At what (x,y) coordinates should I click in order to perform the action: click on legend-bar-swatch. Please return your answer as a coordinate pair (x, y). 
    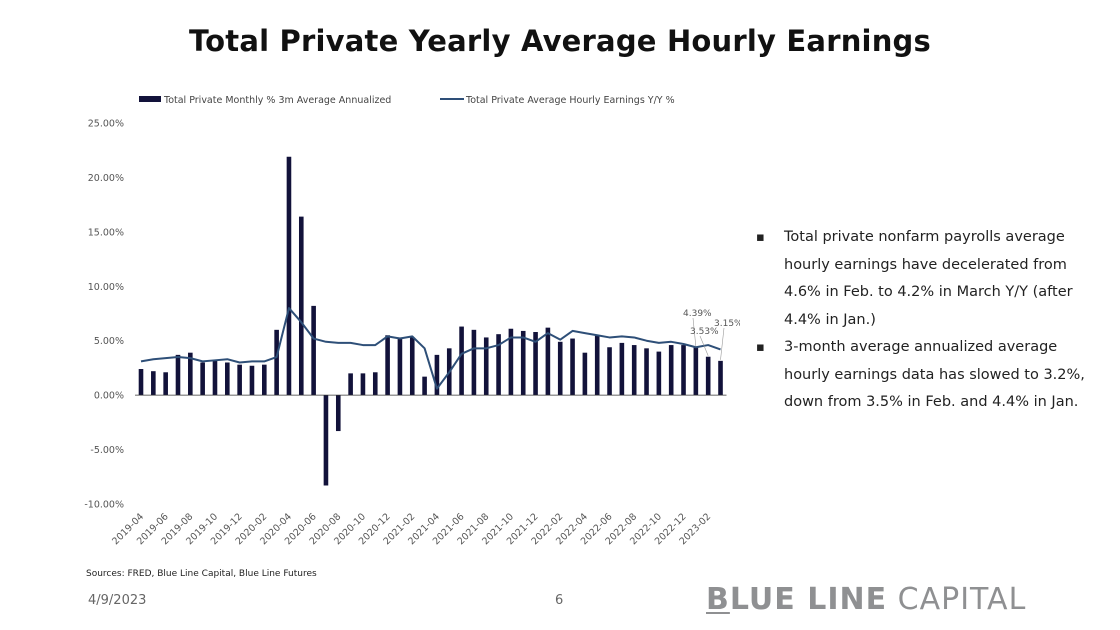
    Looking at the image, I should click on (150, 99).